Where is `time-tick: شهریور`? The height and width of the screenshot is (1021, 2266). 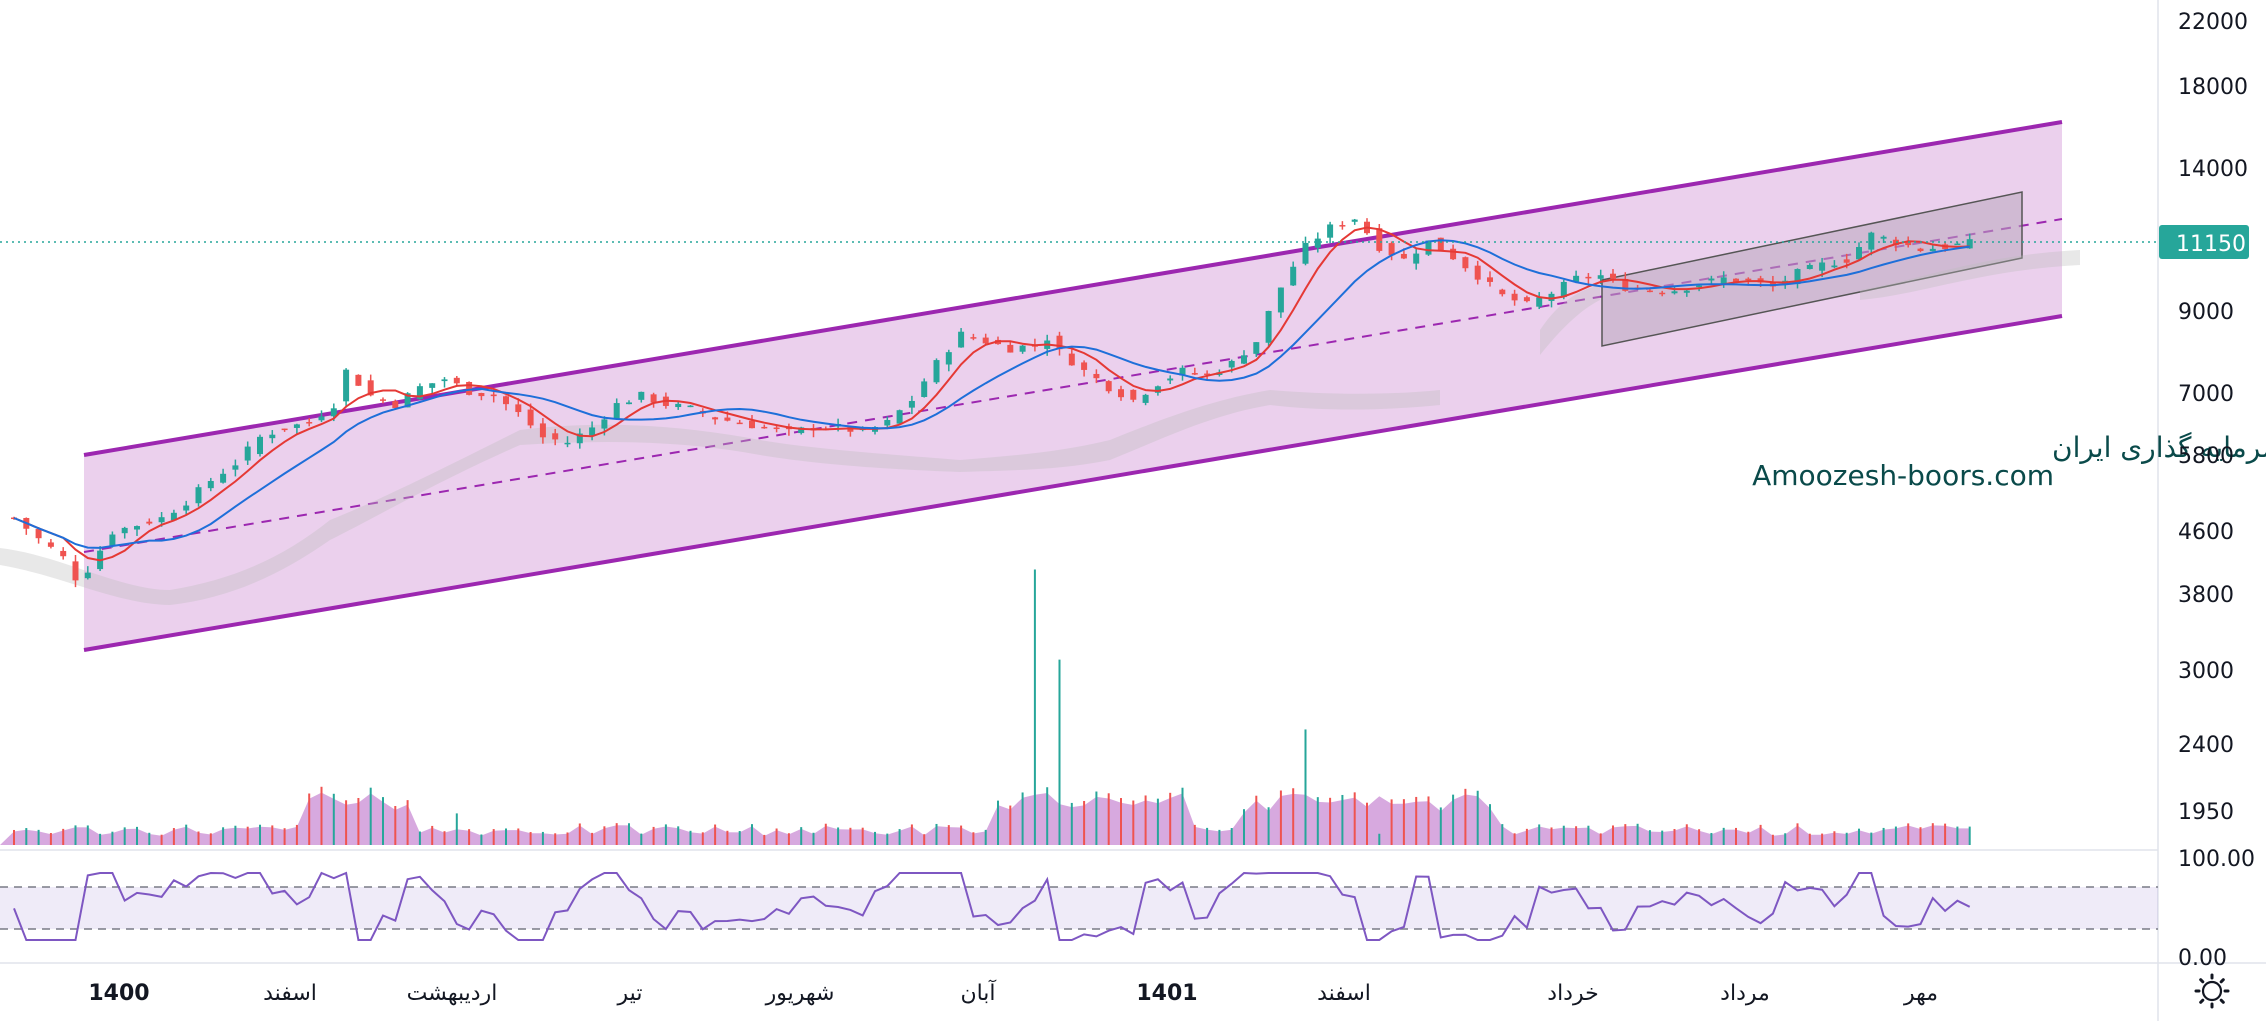 time-tick: شهریور is located at coordinates (800, 993).